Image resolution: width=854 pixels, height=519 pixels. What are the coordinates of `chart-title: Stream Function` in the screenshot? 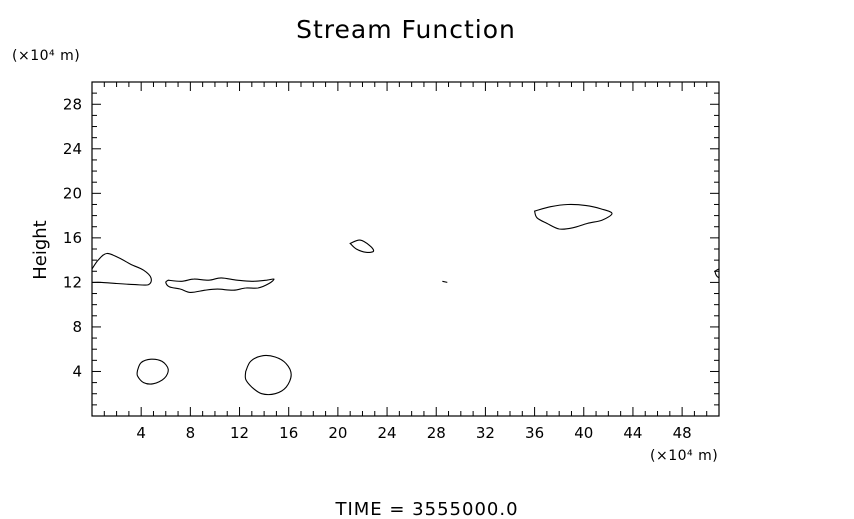 It's located at (406, 29).